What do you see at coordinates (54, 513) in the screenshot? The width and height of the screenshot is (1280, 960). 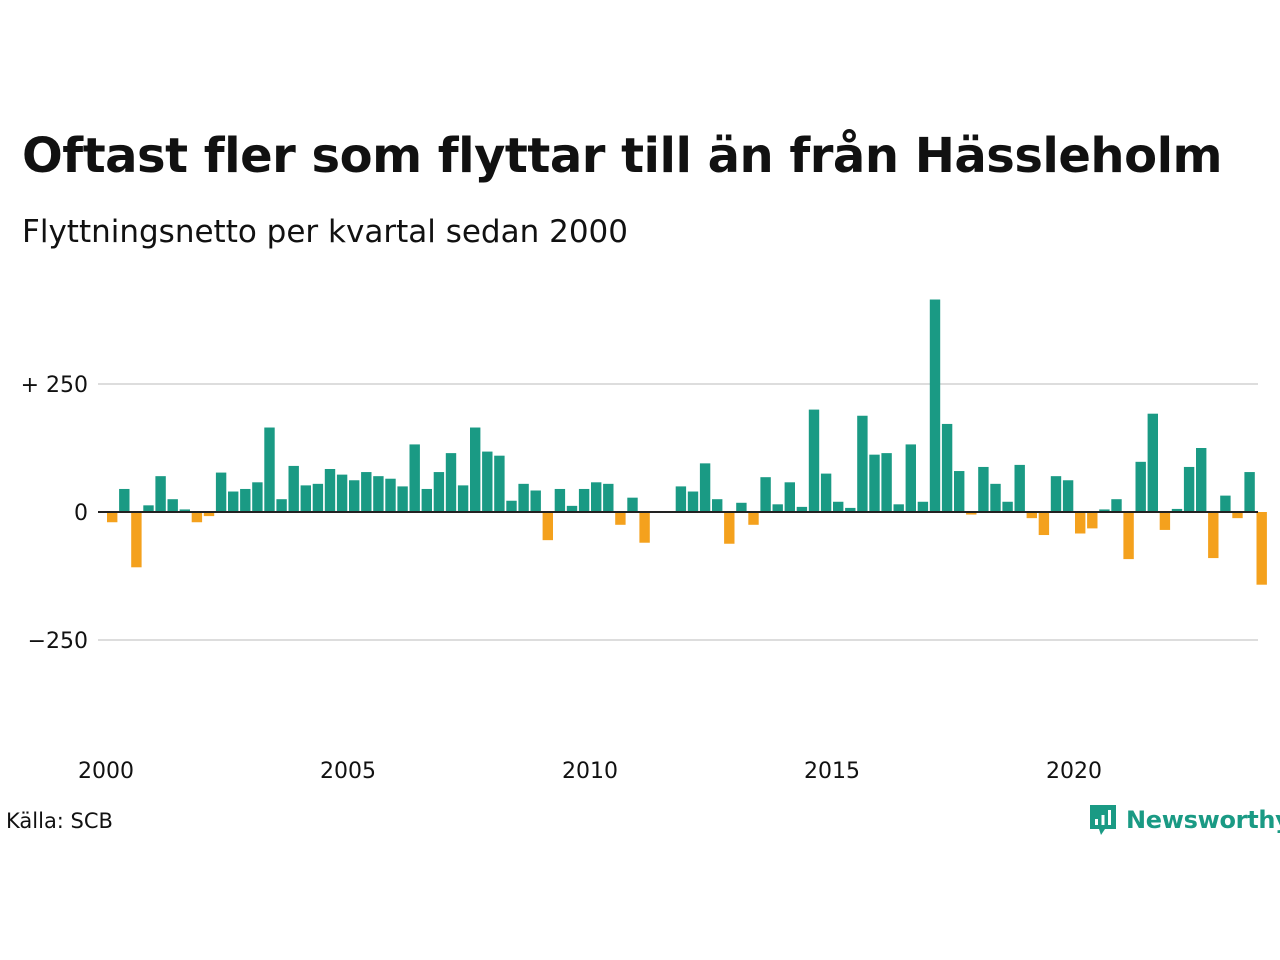 I see `y-axis-ticks: + 250 0 −250` at bounding box center [54, 513].